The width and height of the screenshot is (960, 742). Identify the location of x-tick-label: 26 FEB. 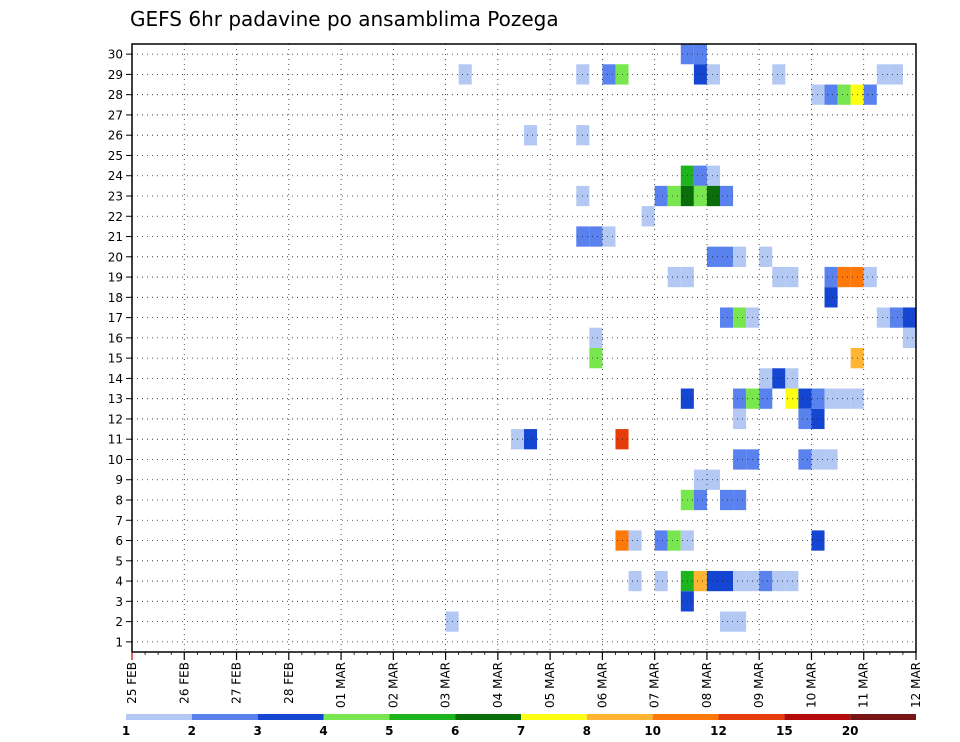
(184, 683).